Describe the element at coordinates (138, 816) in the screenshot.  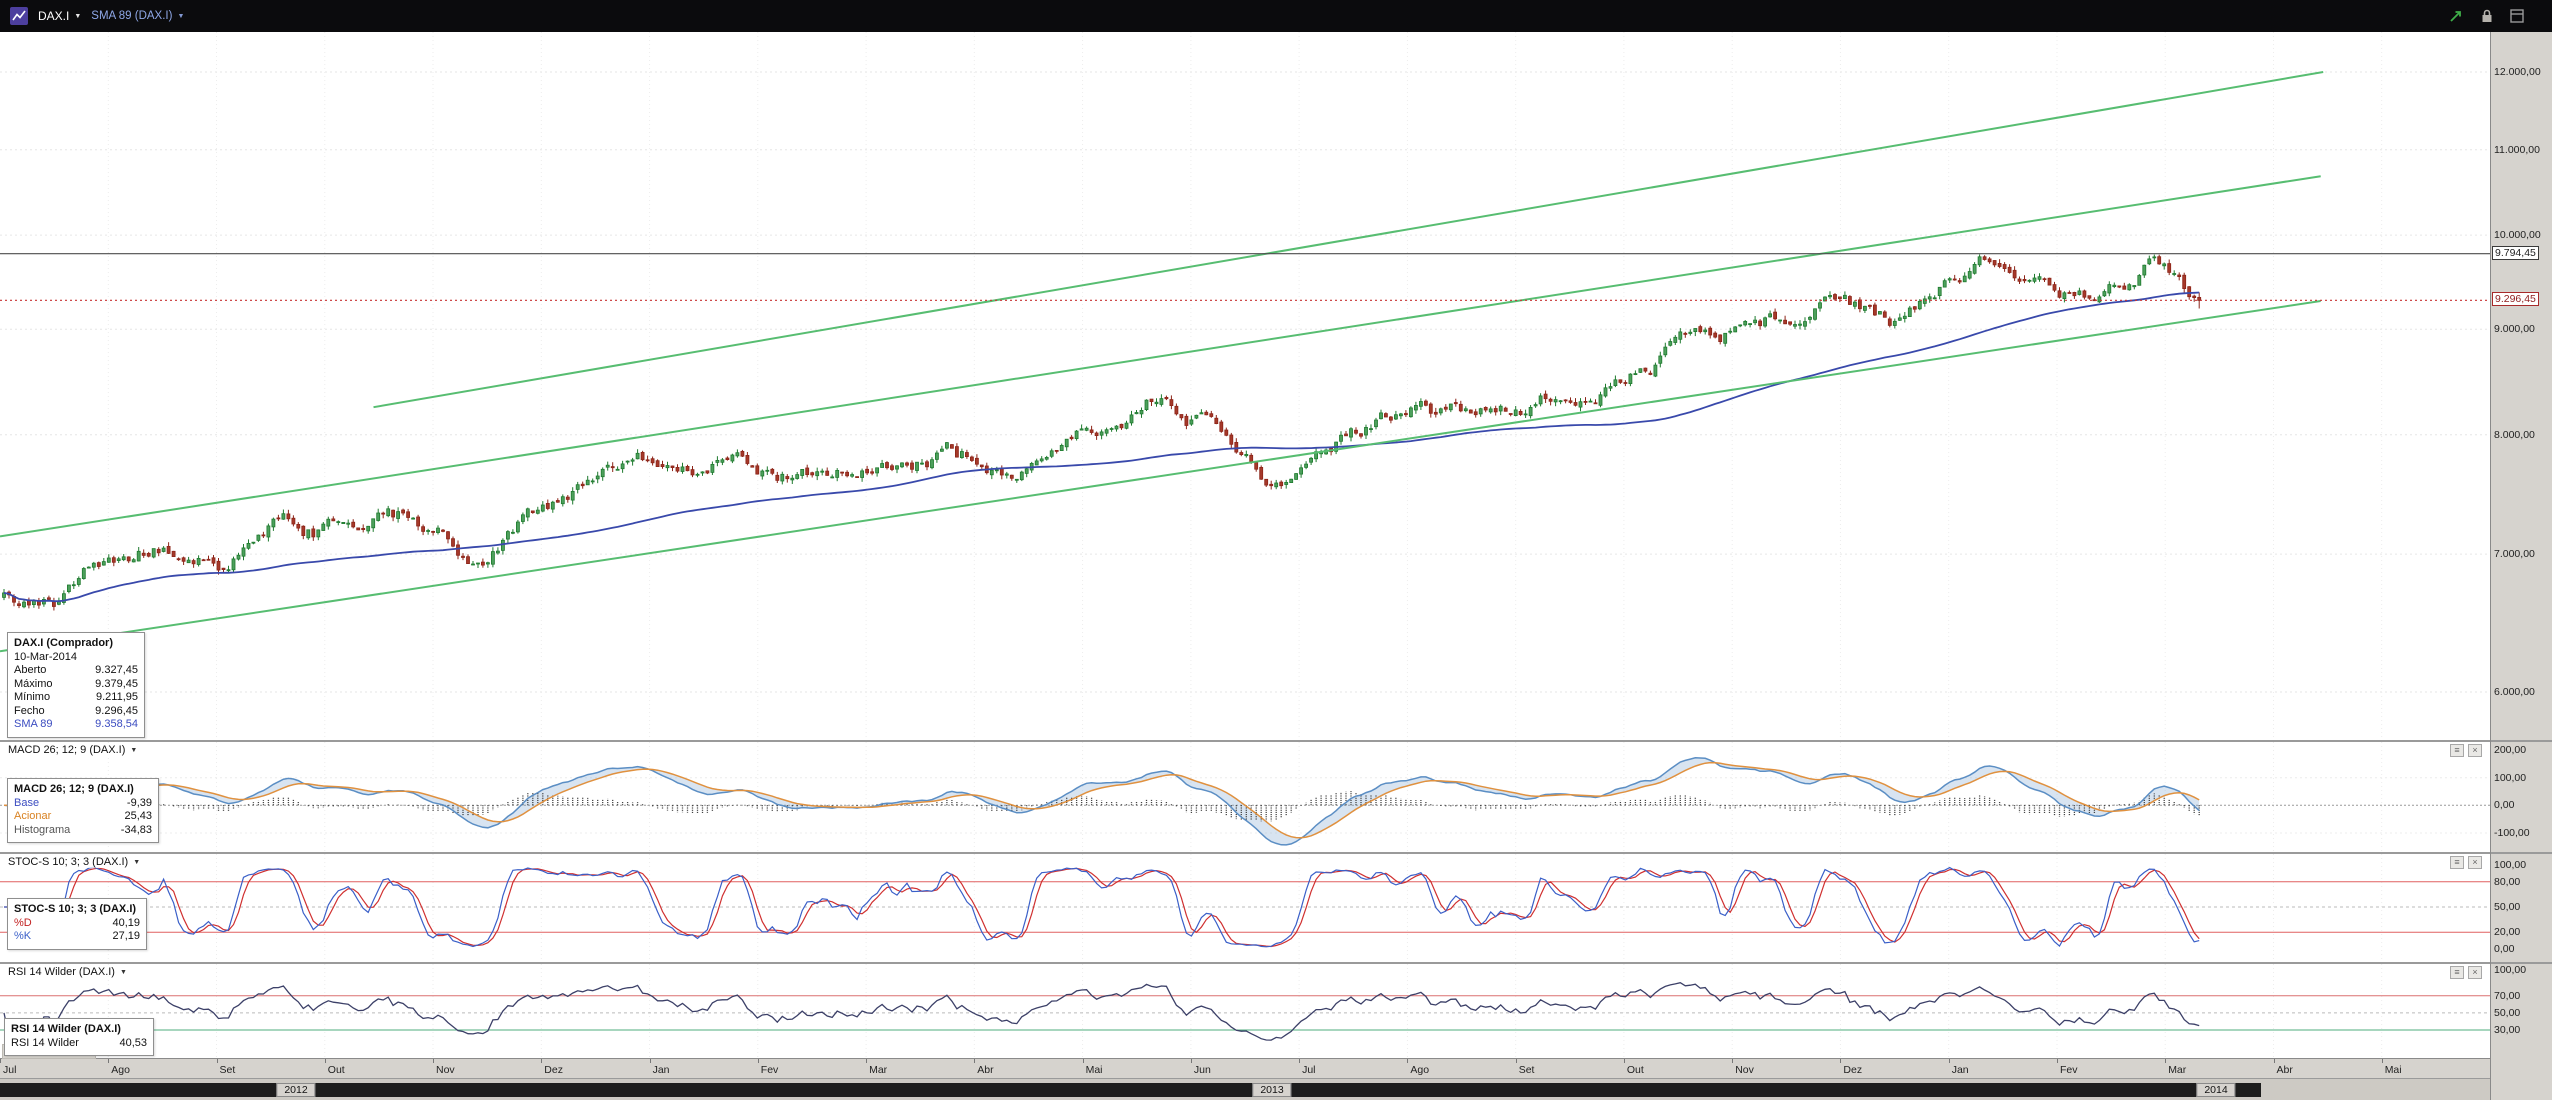
I see `tooltip-value: 25,43` at that location.